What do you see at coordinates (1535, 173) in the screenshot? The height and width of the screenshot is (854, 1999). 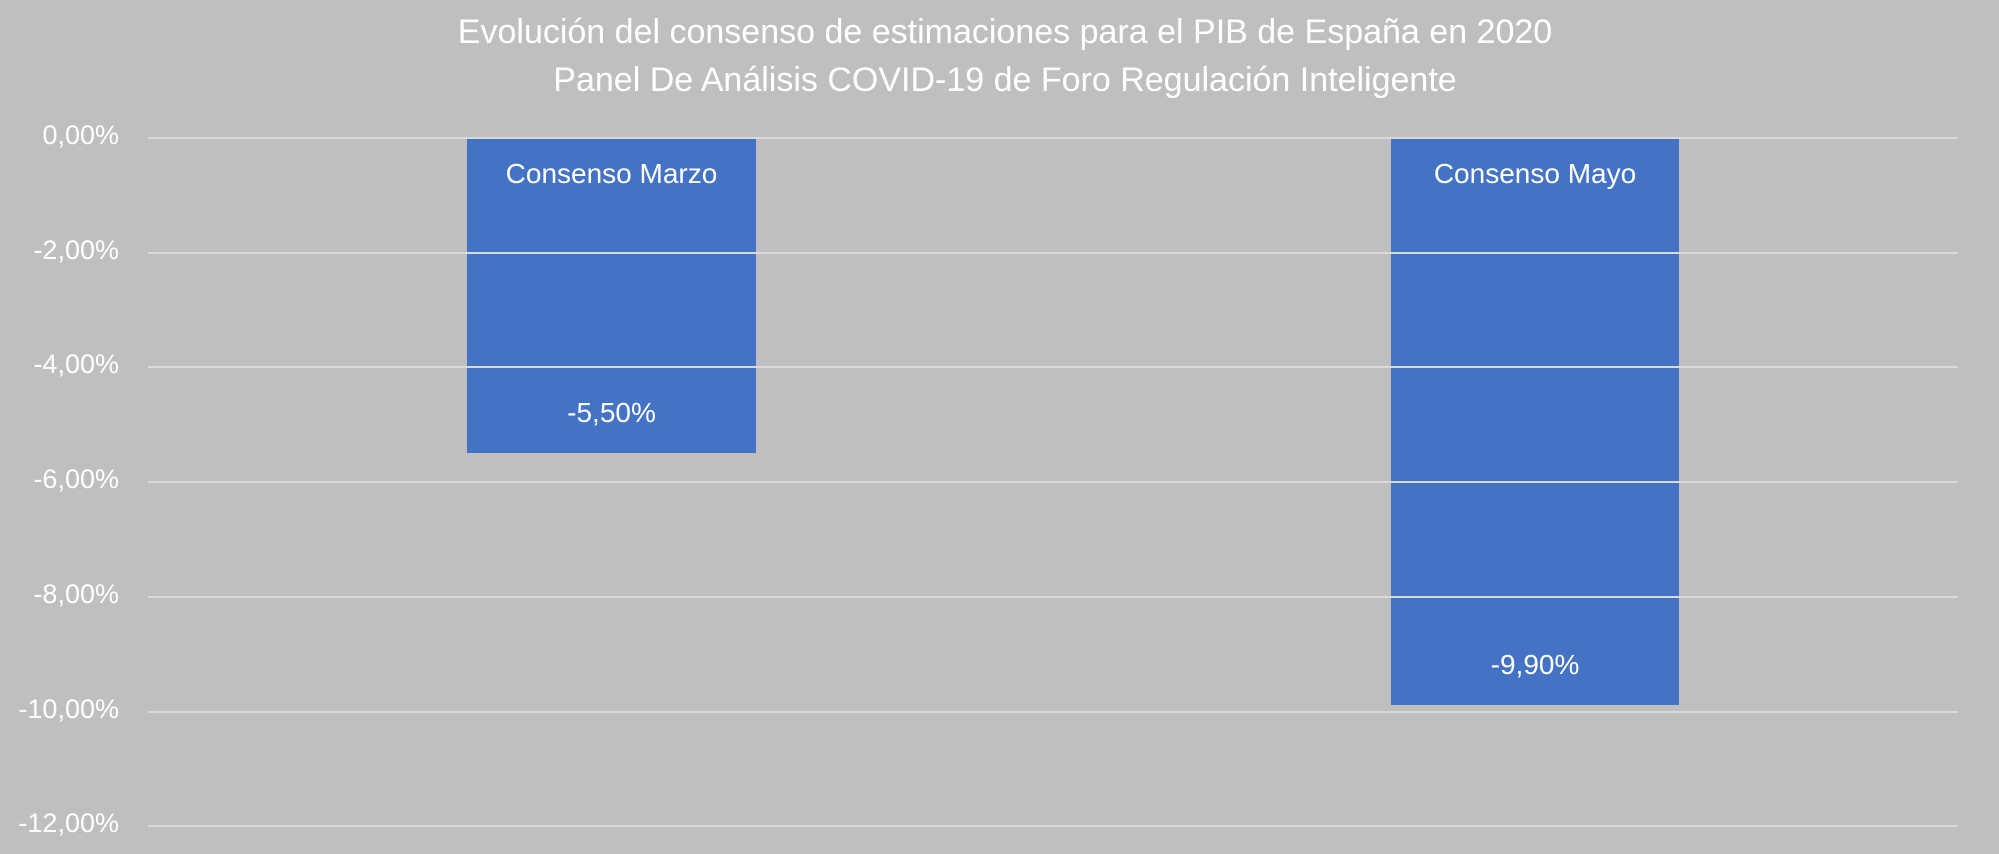 I see `bar-category-label: Consenso Mayo` at bounding box center [1535, 173].